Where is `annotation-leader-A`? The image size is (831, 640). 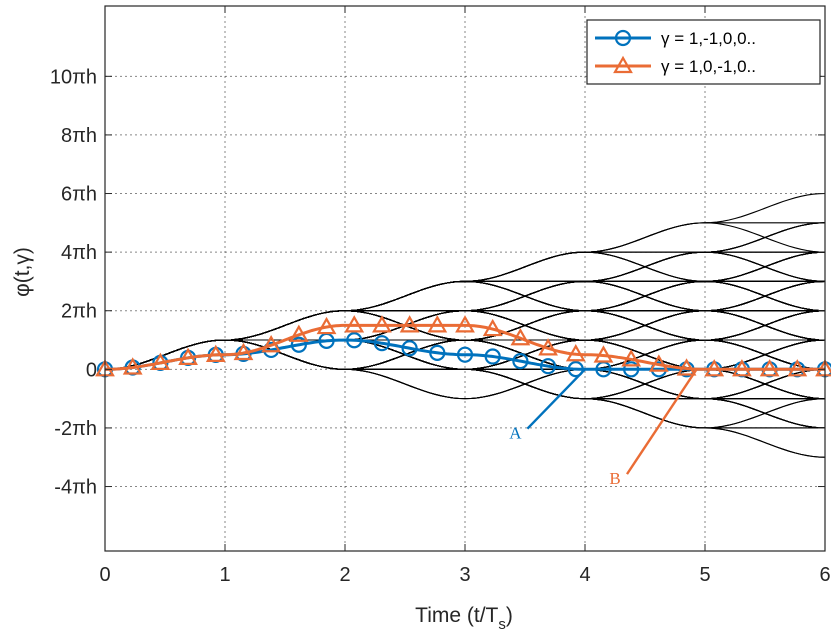
annotation-leader-A is located at coordinates (556, 399).